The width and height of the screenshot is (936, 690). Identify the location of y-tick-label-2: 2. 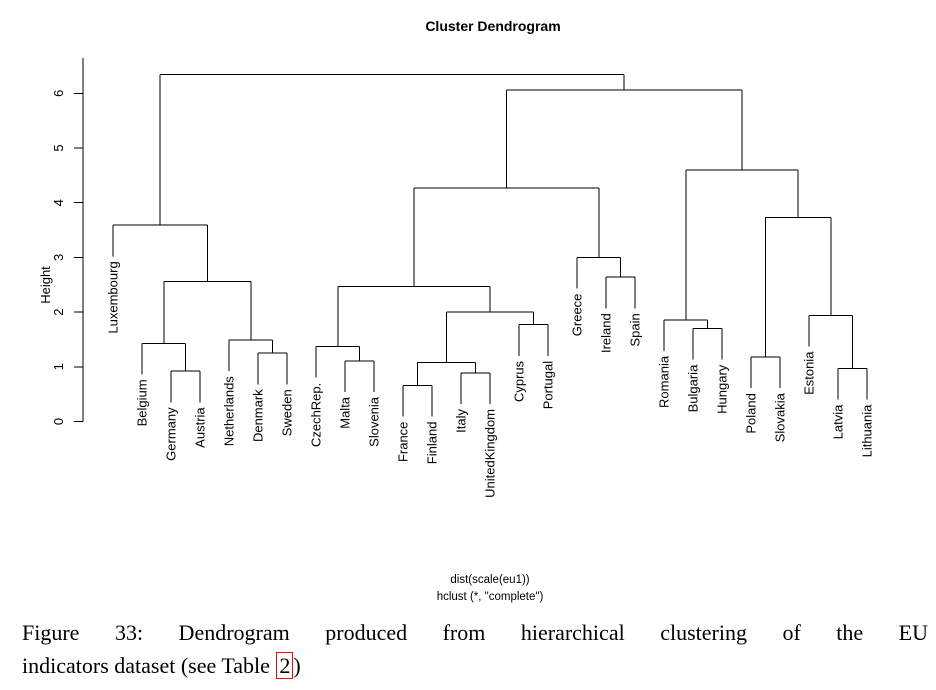
(58, 311).